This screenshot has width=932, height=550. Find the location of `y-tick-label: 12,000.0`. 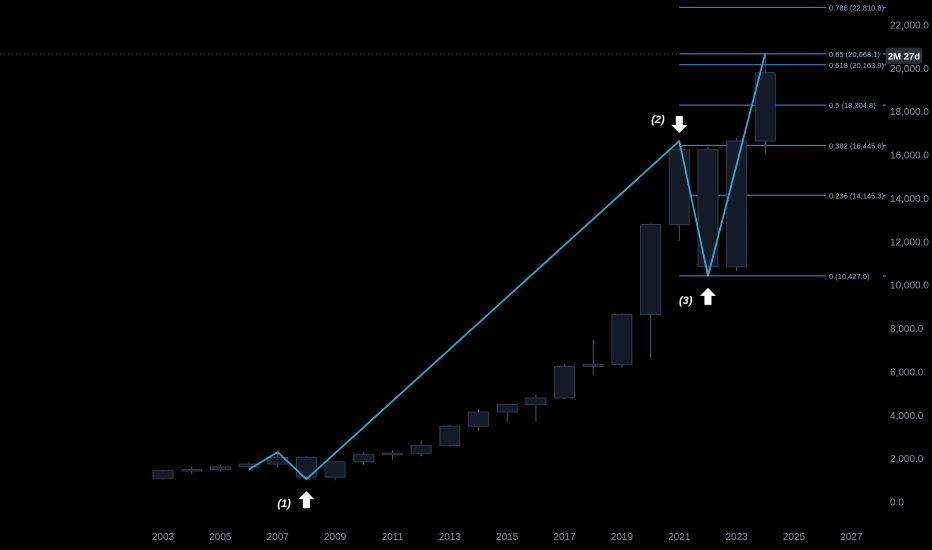

y-tick-label: 12,000.0 is located at coordinates (909, 242).